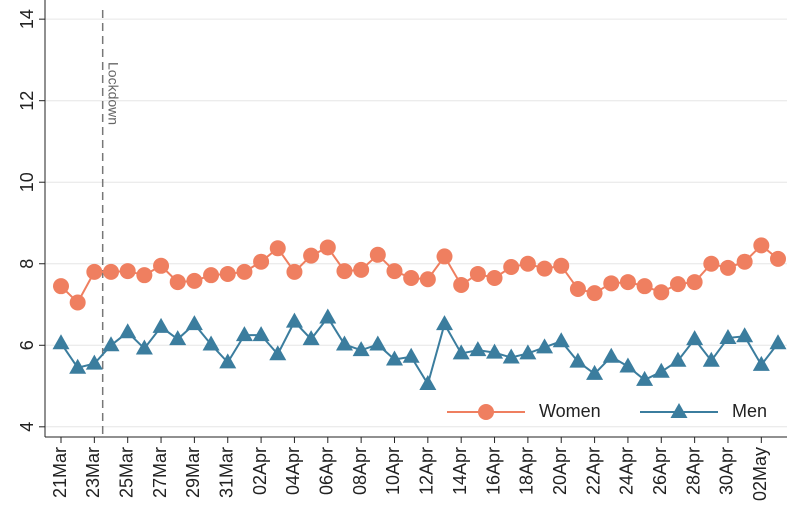  I want to click on x-tick-label: 14Apr, so click(460, 471).